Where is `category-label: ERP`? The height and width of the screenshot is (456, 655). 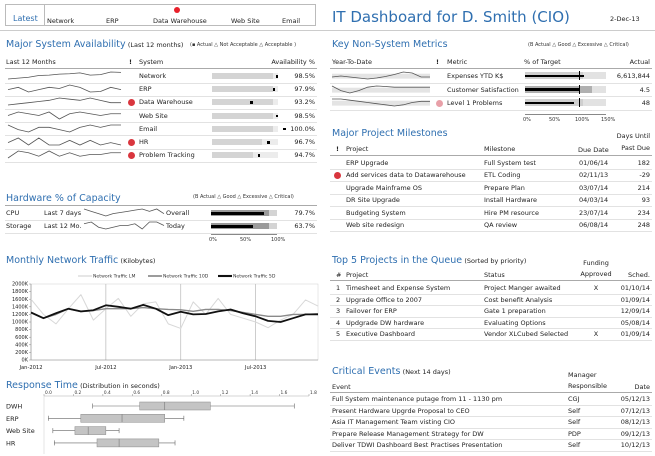 category-label: ERP is located at coordinates (12, 419).